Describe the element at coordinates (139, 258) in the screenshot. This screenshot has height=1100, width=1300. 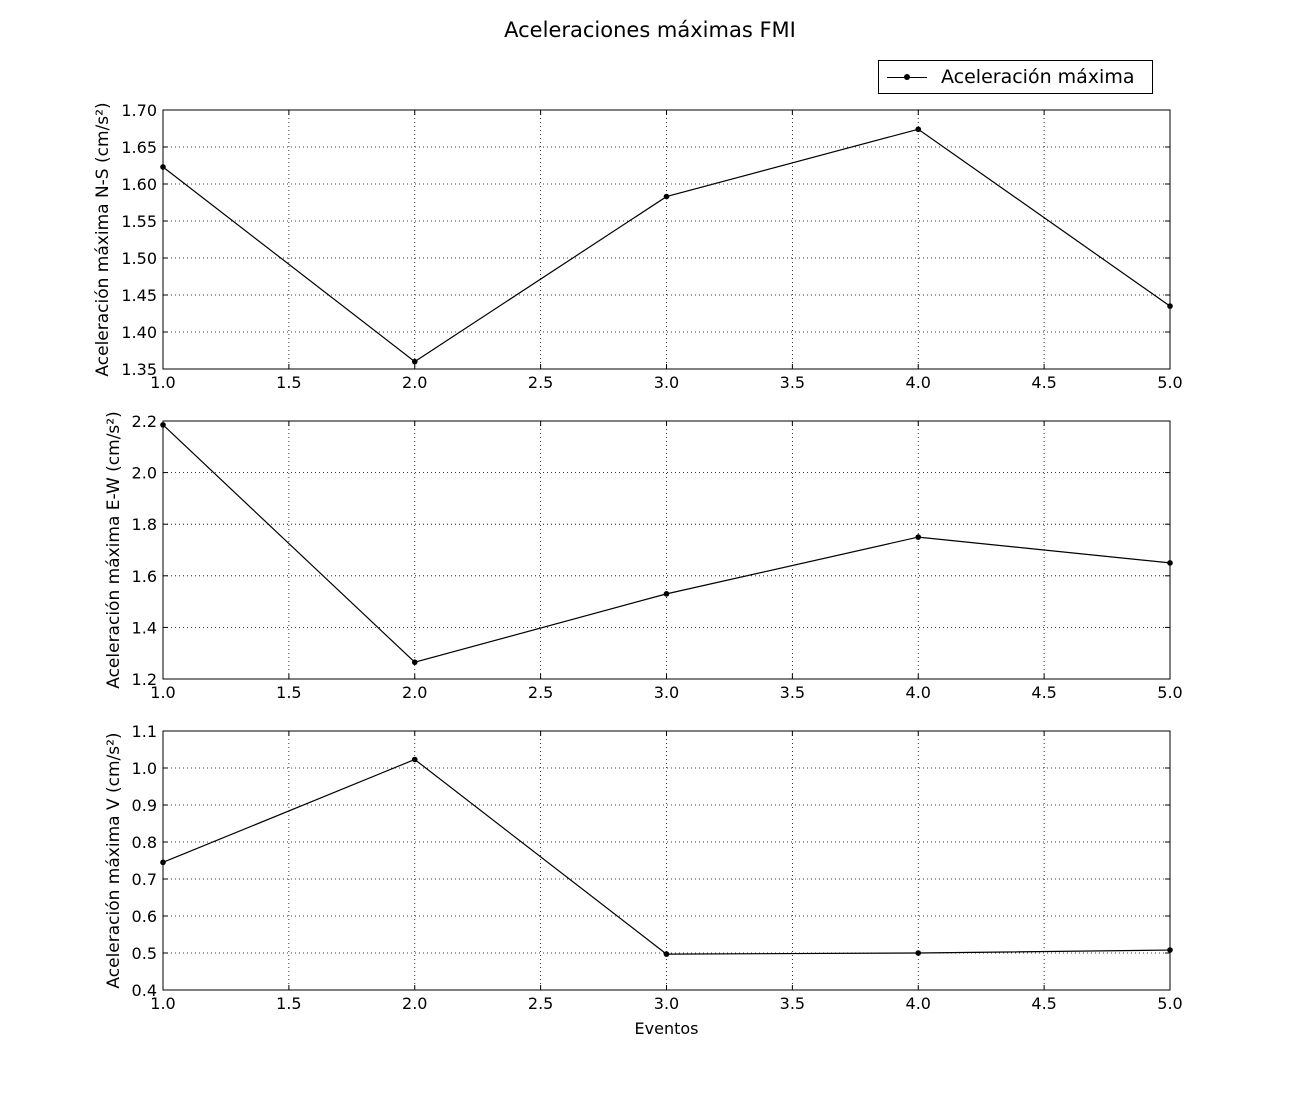
I see `y-tick-label: 1.50` at that location.